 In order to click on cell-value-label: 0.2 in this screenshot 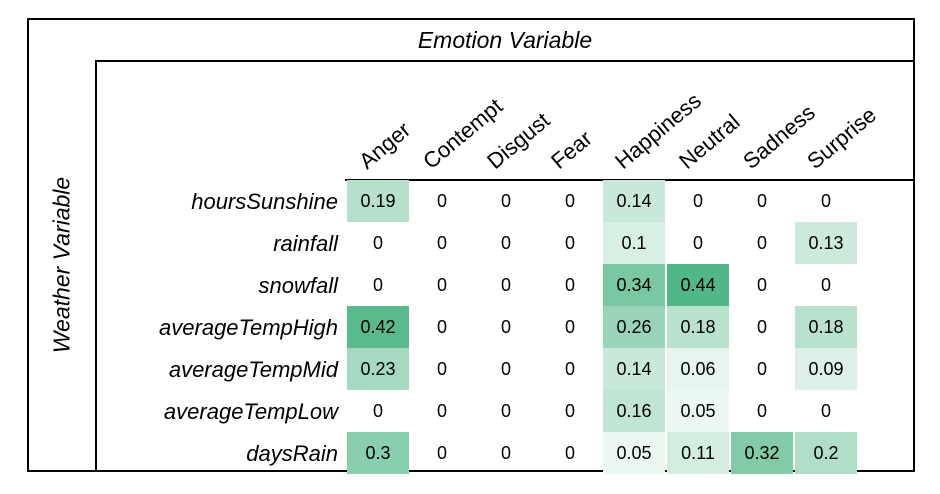, I will do `click(825, 453)`.